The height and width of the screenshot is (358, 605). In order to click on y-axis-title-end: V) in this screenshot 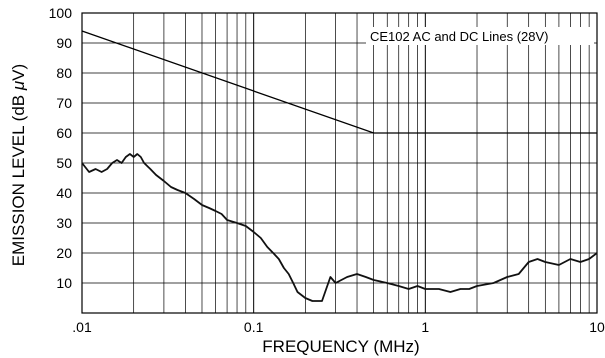, I will do `click(18, 72)`.